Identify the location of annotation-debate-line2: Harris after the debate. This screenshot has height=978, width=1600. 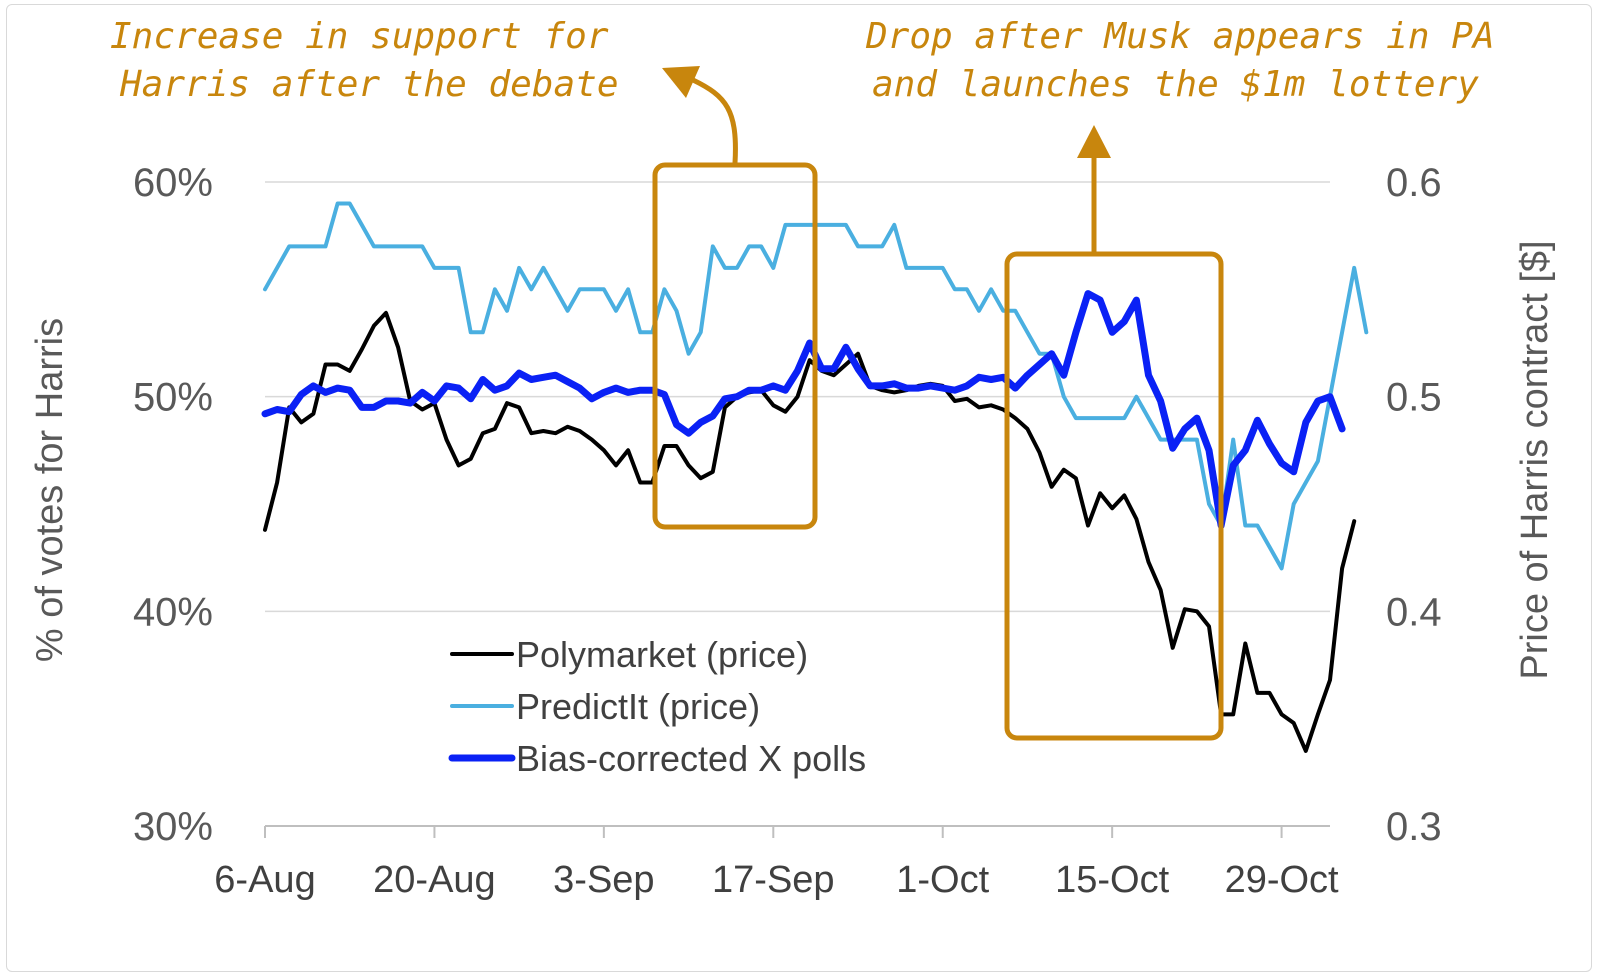
(369, 84).